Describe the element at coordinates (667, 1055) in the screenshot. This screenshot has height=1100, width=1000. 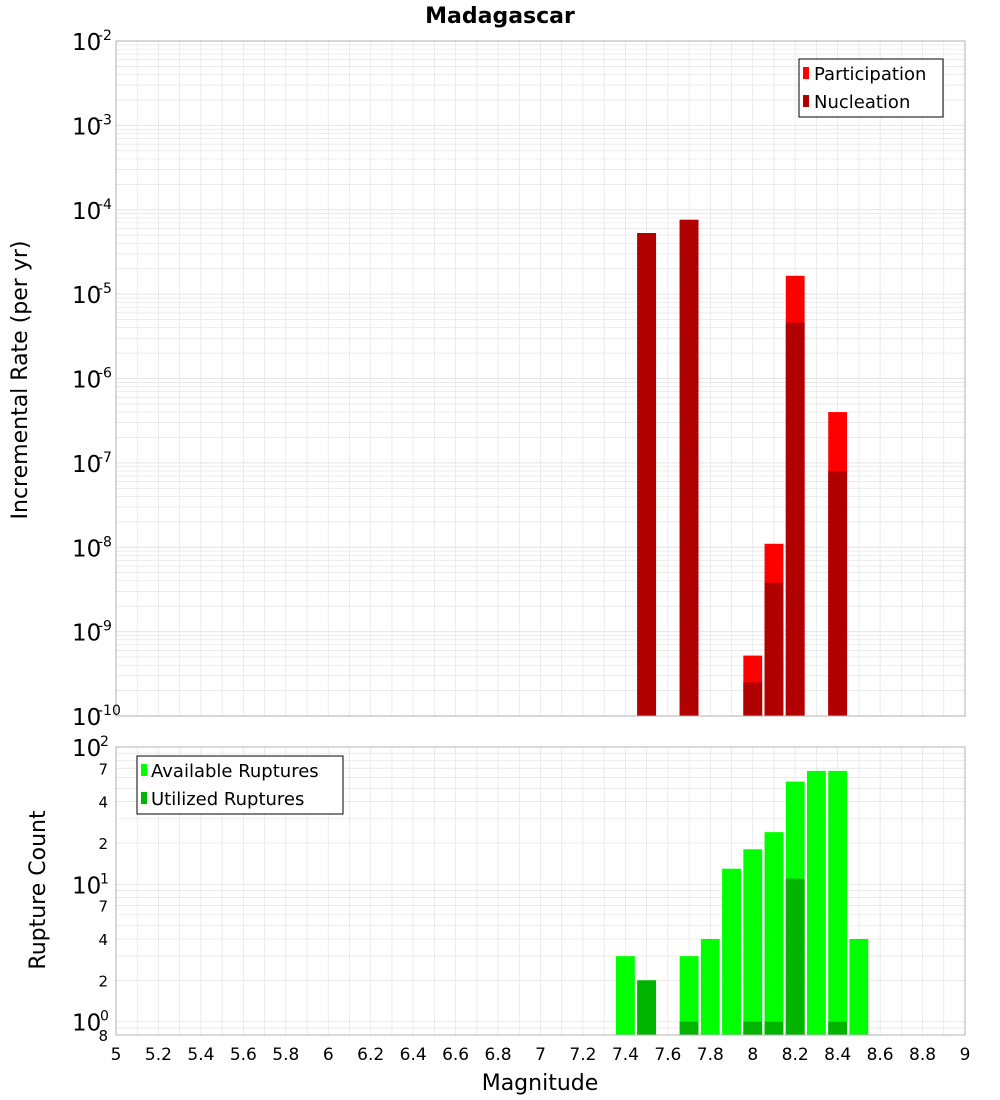
I see `x-tick-label: 7.6` at that location.